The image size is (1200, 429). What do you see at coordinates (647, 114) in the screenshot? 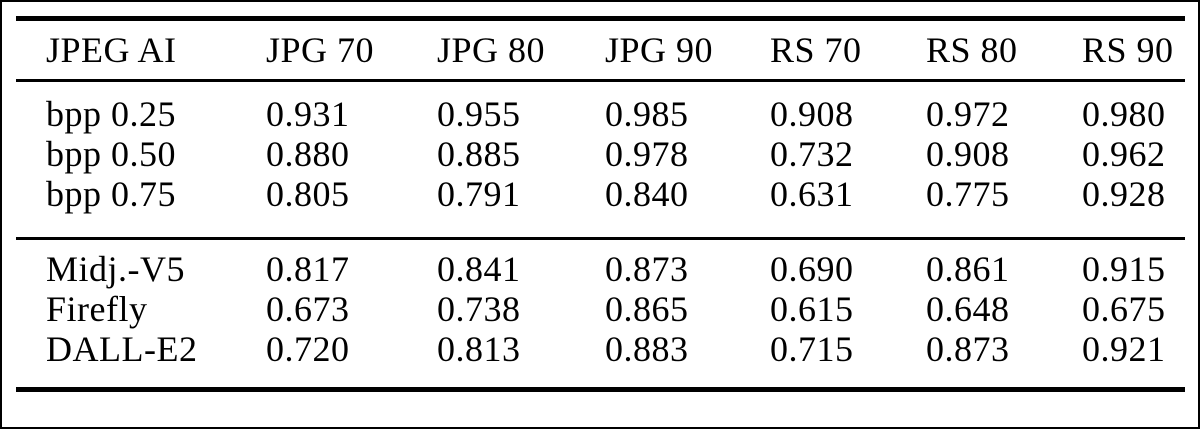
I see `value-cell: 0.985` at bounding box center [647, 114].